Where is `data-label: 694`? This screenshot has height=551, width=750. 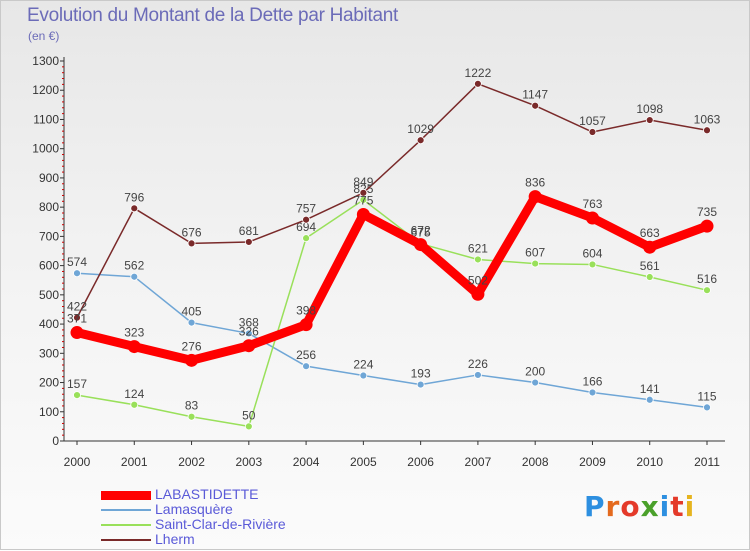 data-label: 694 is located at coordinates (306, 227).